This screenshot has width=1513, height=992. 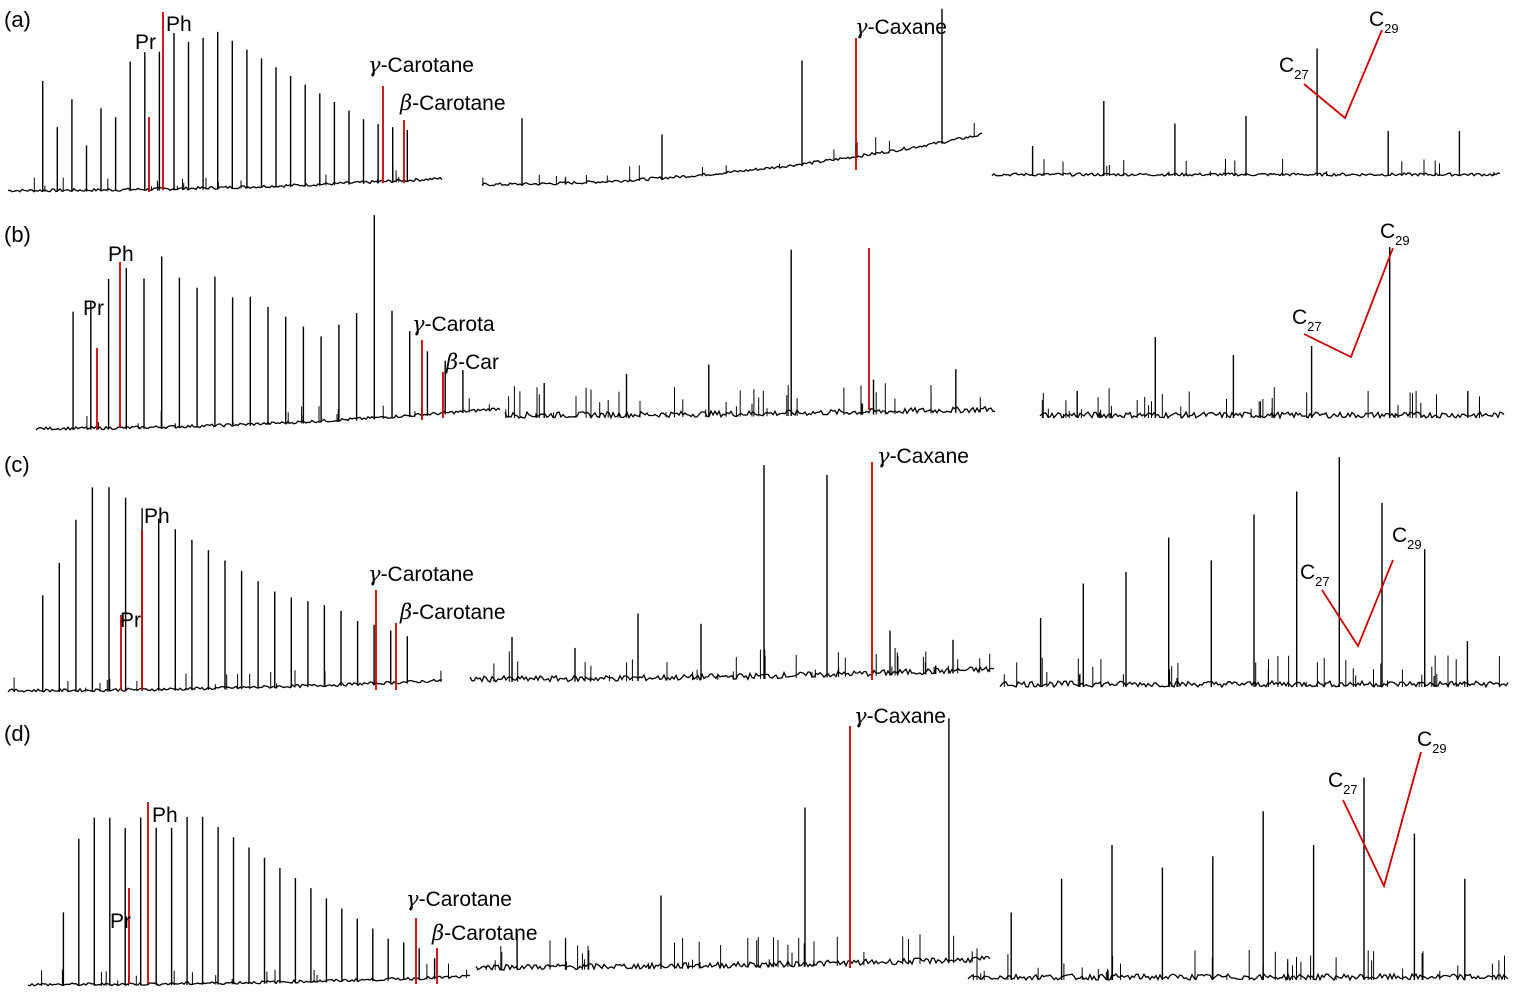 What do you see at coordinates (93, 308) in the screenshot?
I see `panel-b-pr-label: Pr` at bounding box center [93, 308].